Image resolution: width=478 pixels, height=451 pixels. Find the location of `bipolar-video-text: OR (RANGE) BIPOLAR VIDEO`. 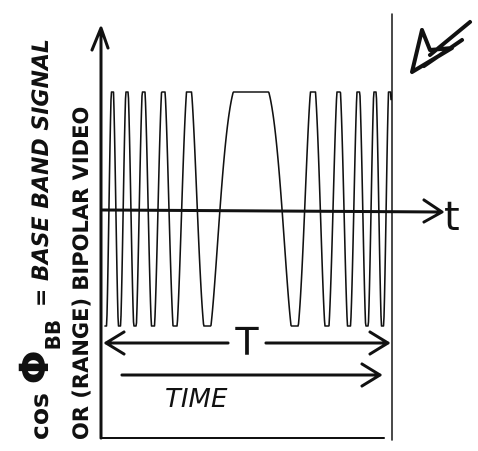

bipolar-video-text: OR (RANGE) BIPOLAR VIDEO is located at coordinates (81, 273).